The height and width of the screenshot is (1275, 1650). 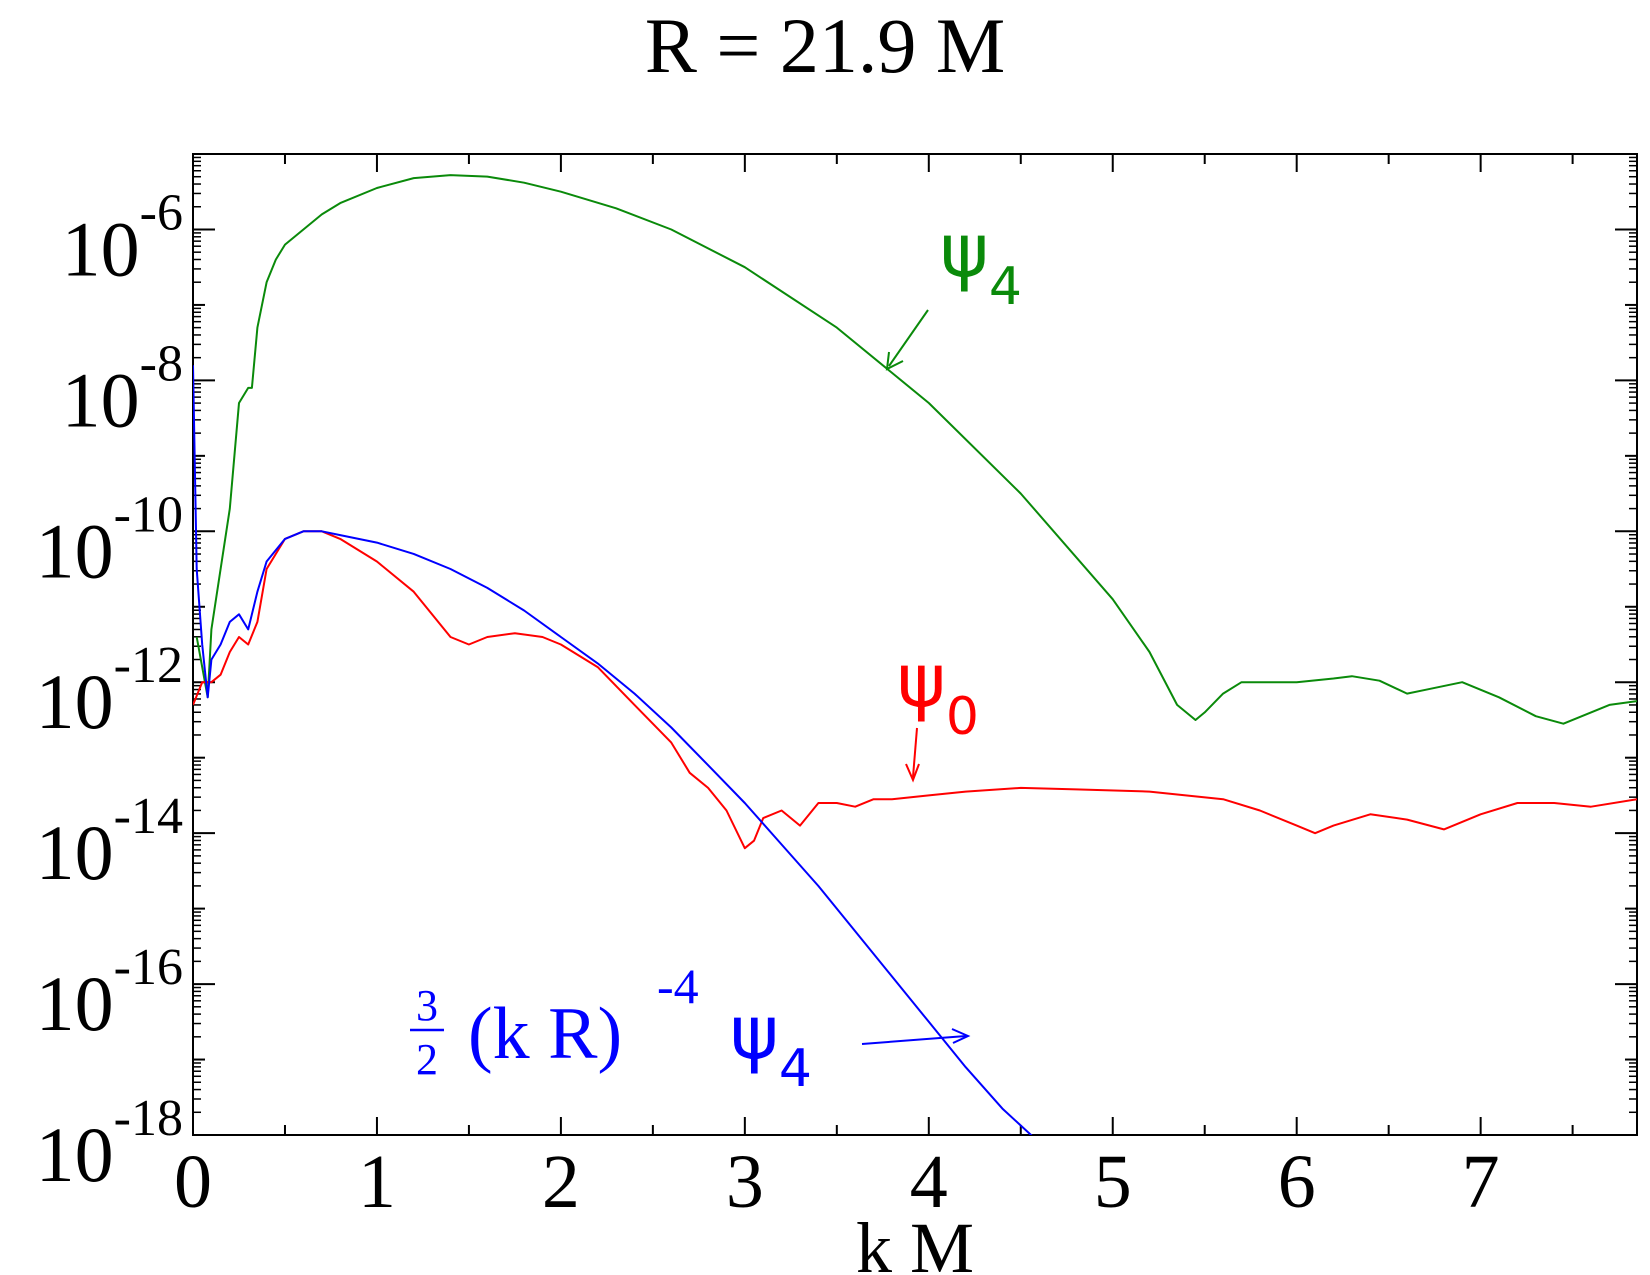 I want to click on y-tick-label: 10⁻¹², so click(x=109, y=691).